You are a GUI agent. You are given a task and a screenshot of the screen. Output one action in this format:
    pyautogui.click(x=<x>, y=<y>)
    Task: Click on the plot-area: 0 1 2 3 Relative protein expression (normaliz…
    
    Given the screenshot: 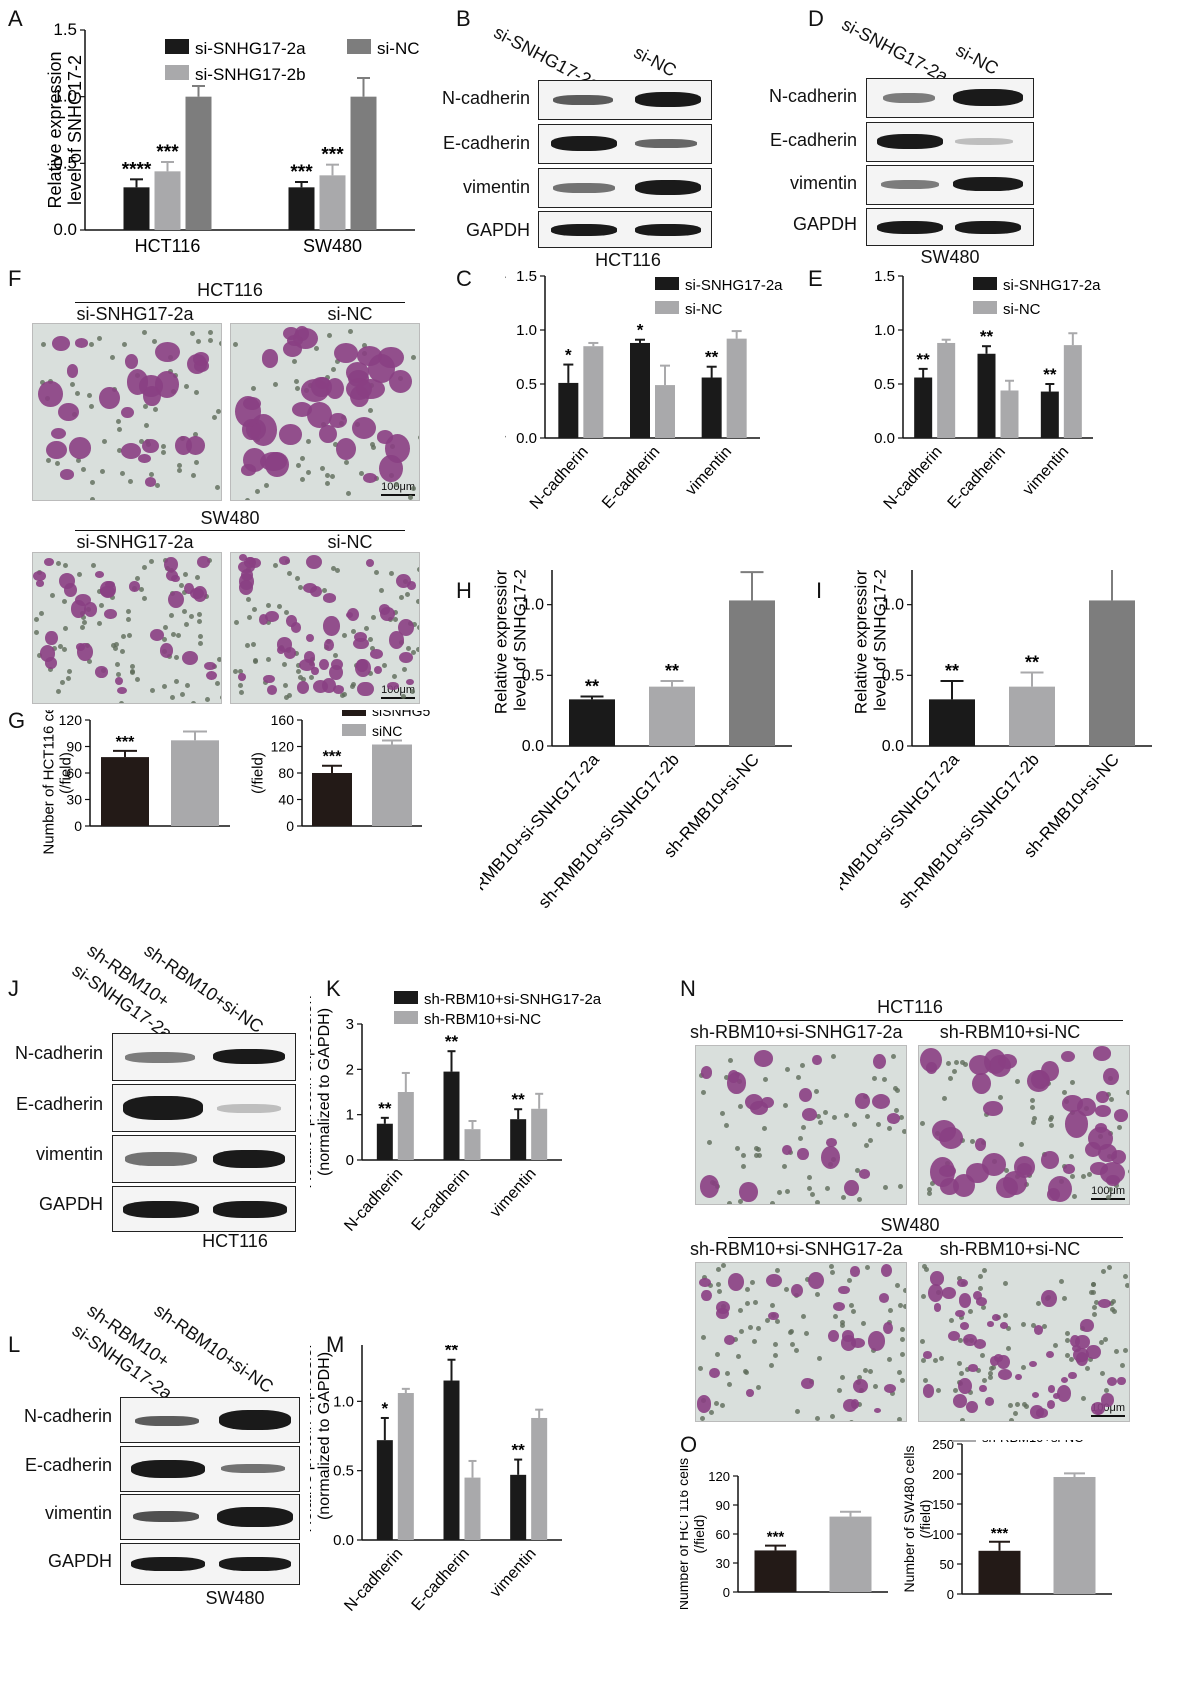 What is the action you would take?
    pyautogui.click(x=456, y=1113)
    